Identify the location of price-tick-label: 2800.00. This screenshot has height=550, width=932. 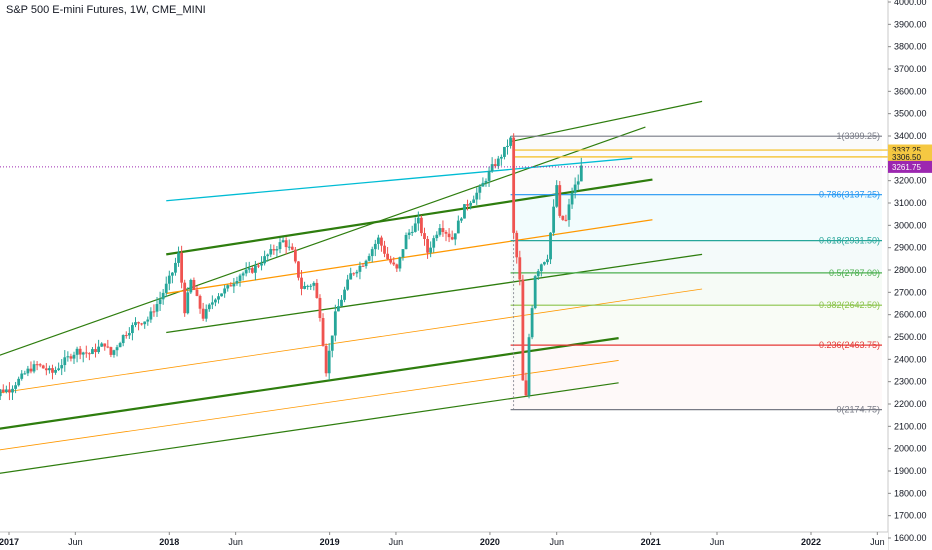
(910, 270).